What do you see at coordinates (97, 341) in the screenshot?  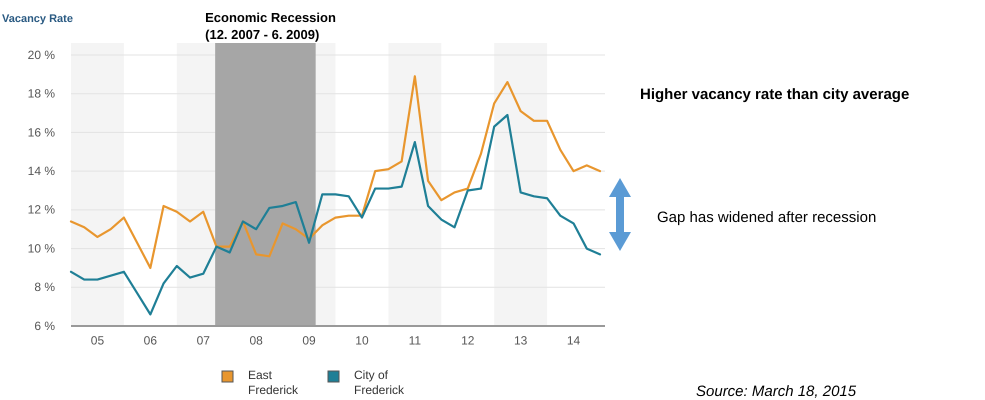 I see `x-tick-label: 05` at bounding box center [97, 341].